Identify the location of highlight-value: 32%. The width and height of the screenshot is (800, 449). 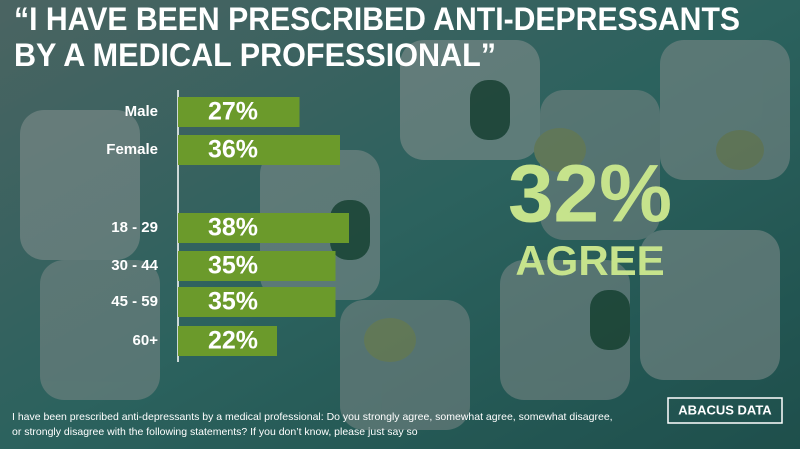
(590, 194).